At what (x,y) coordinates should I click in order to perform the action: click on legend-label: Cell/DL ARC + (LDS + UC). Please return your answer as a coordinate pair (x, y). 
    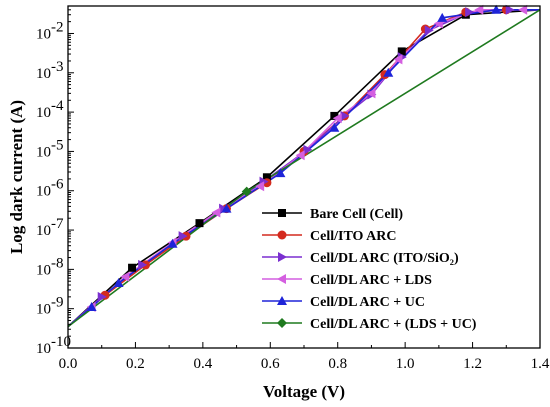
    Looking at the image, I should click on (393, 324).